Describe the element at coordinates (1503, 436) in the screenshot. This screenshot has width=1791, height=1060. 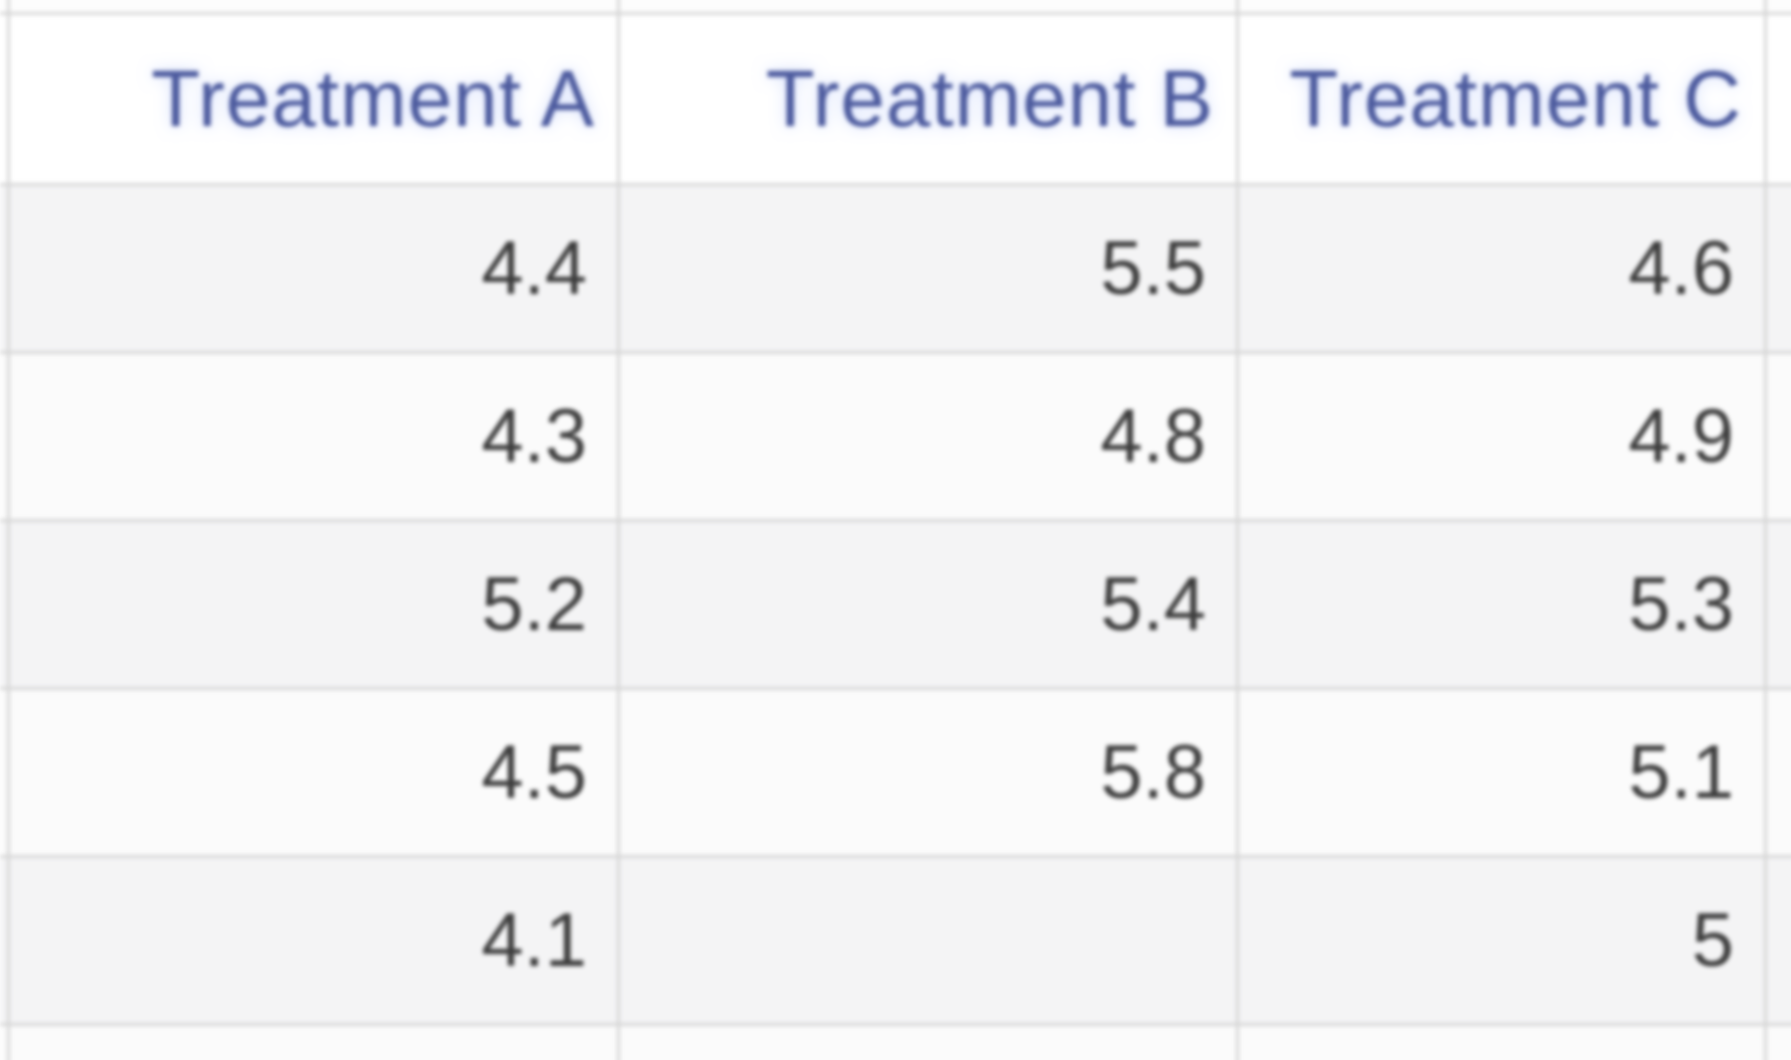
I see `cell: 4.9` at that location.